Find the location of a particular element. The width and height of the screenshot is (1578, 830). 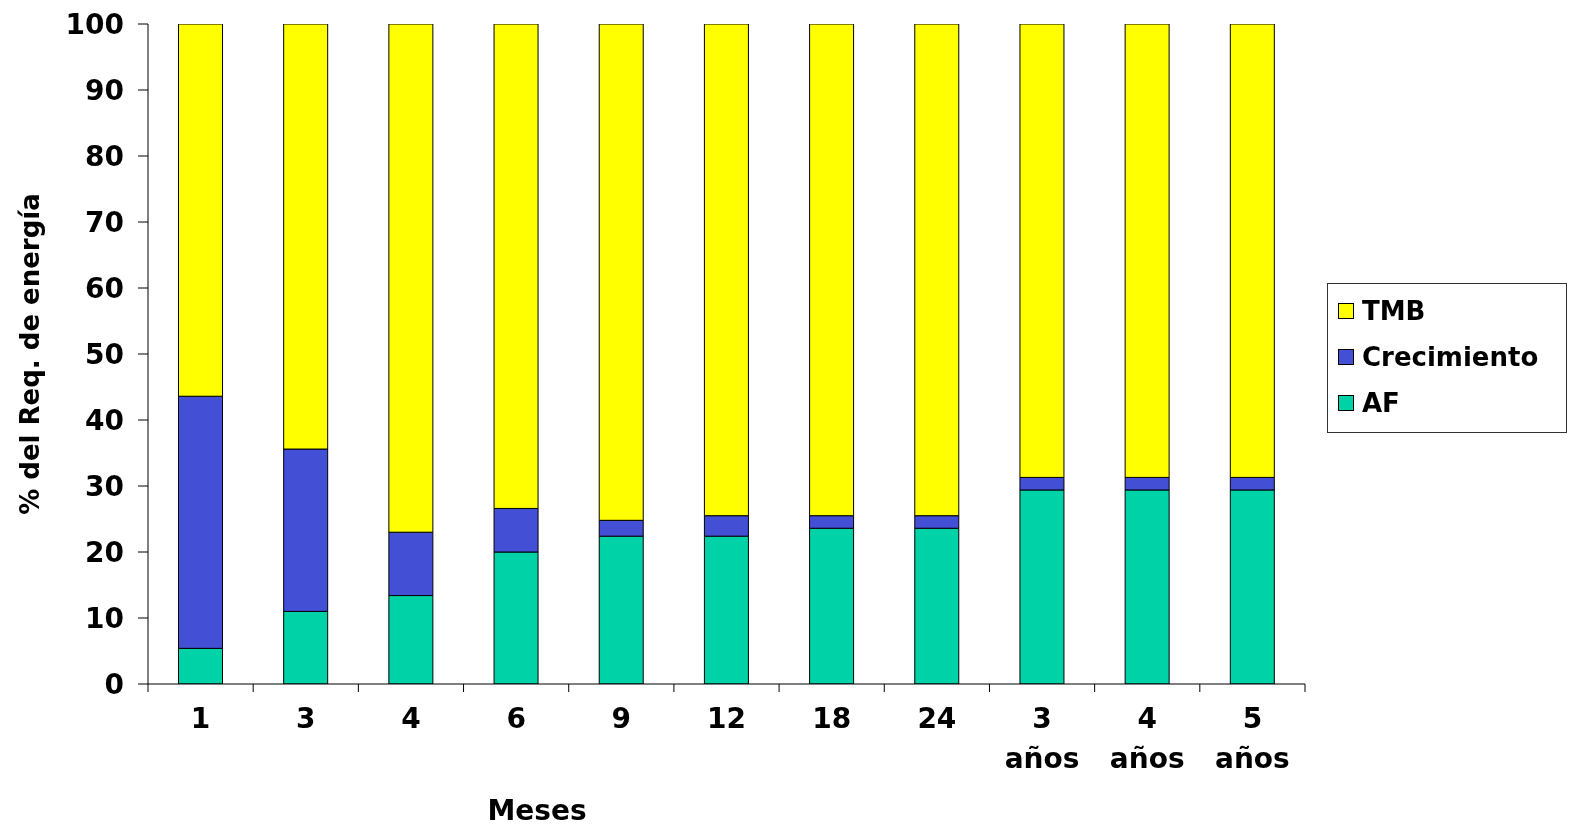

x-tick-label: 9 is located at coordinates (621, 718).